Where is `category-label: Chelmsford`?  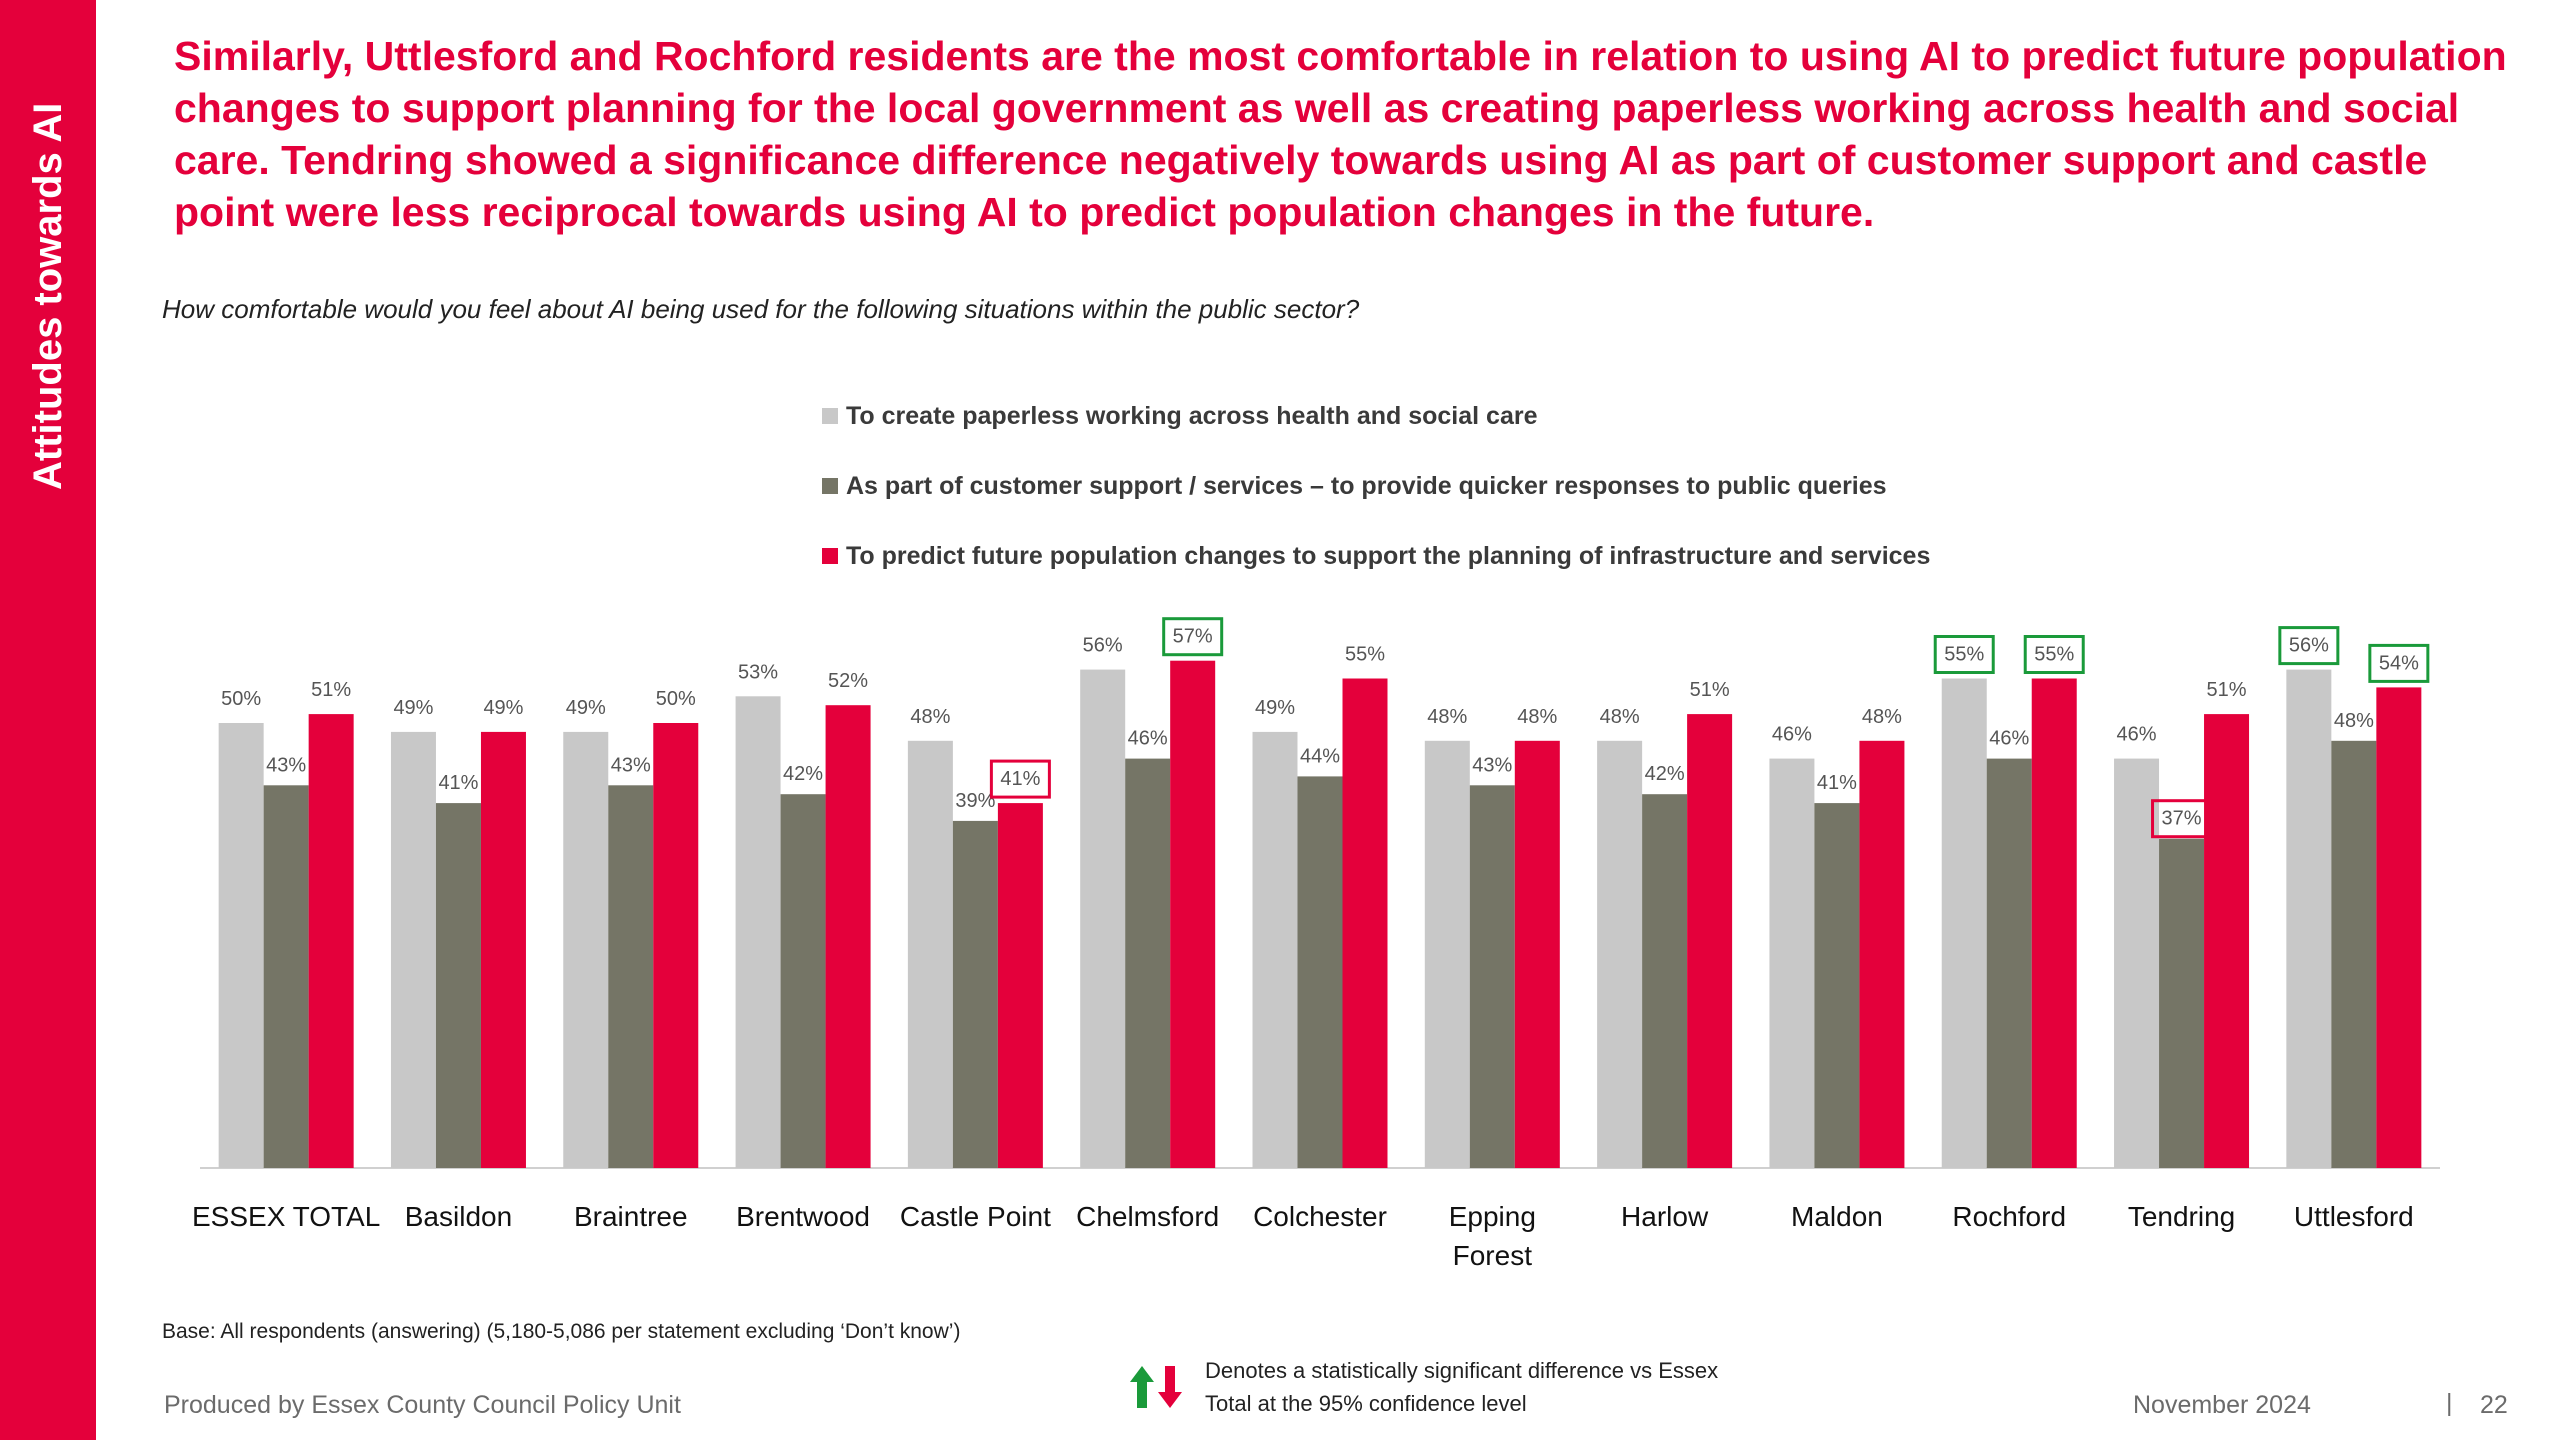
category-label: Chelmsford is located at coordinates (1147, 1216).